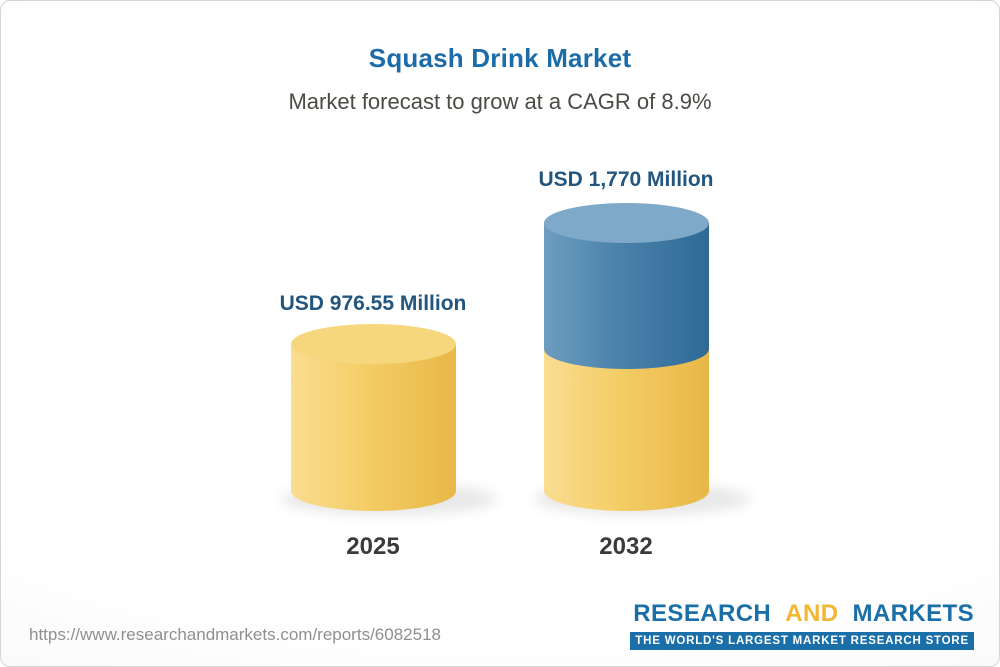  Describe the element at coordinates (626, 546) in the screenshot. I see `category-label-2032: 2032` at that location.